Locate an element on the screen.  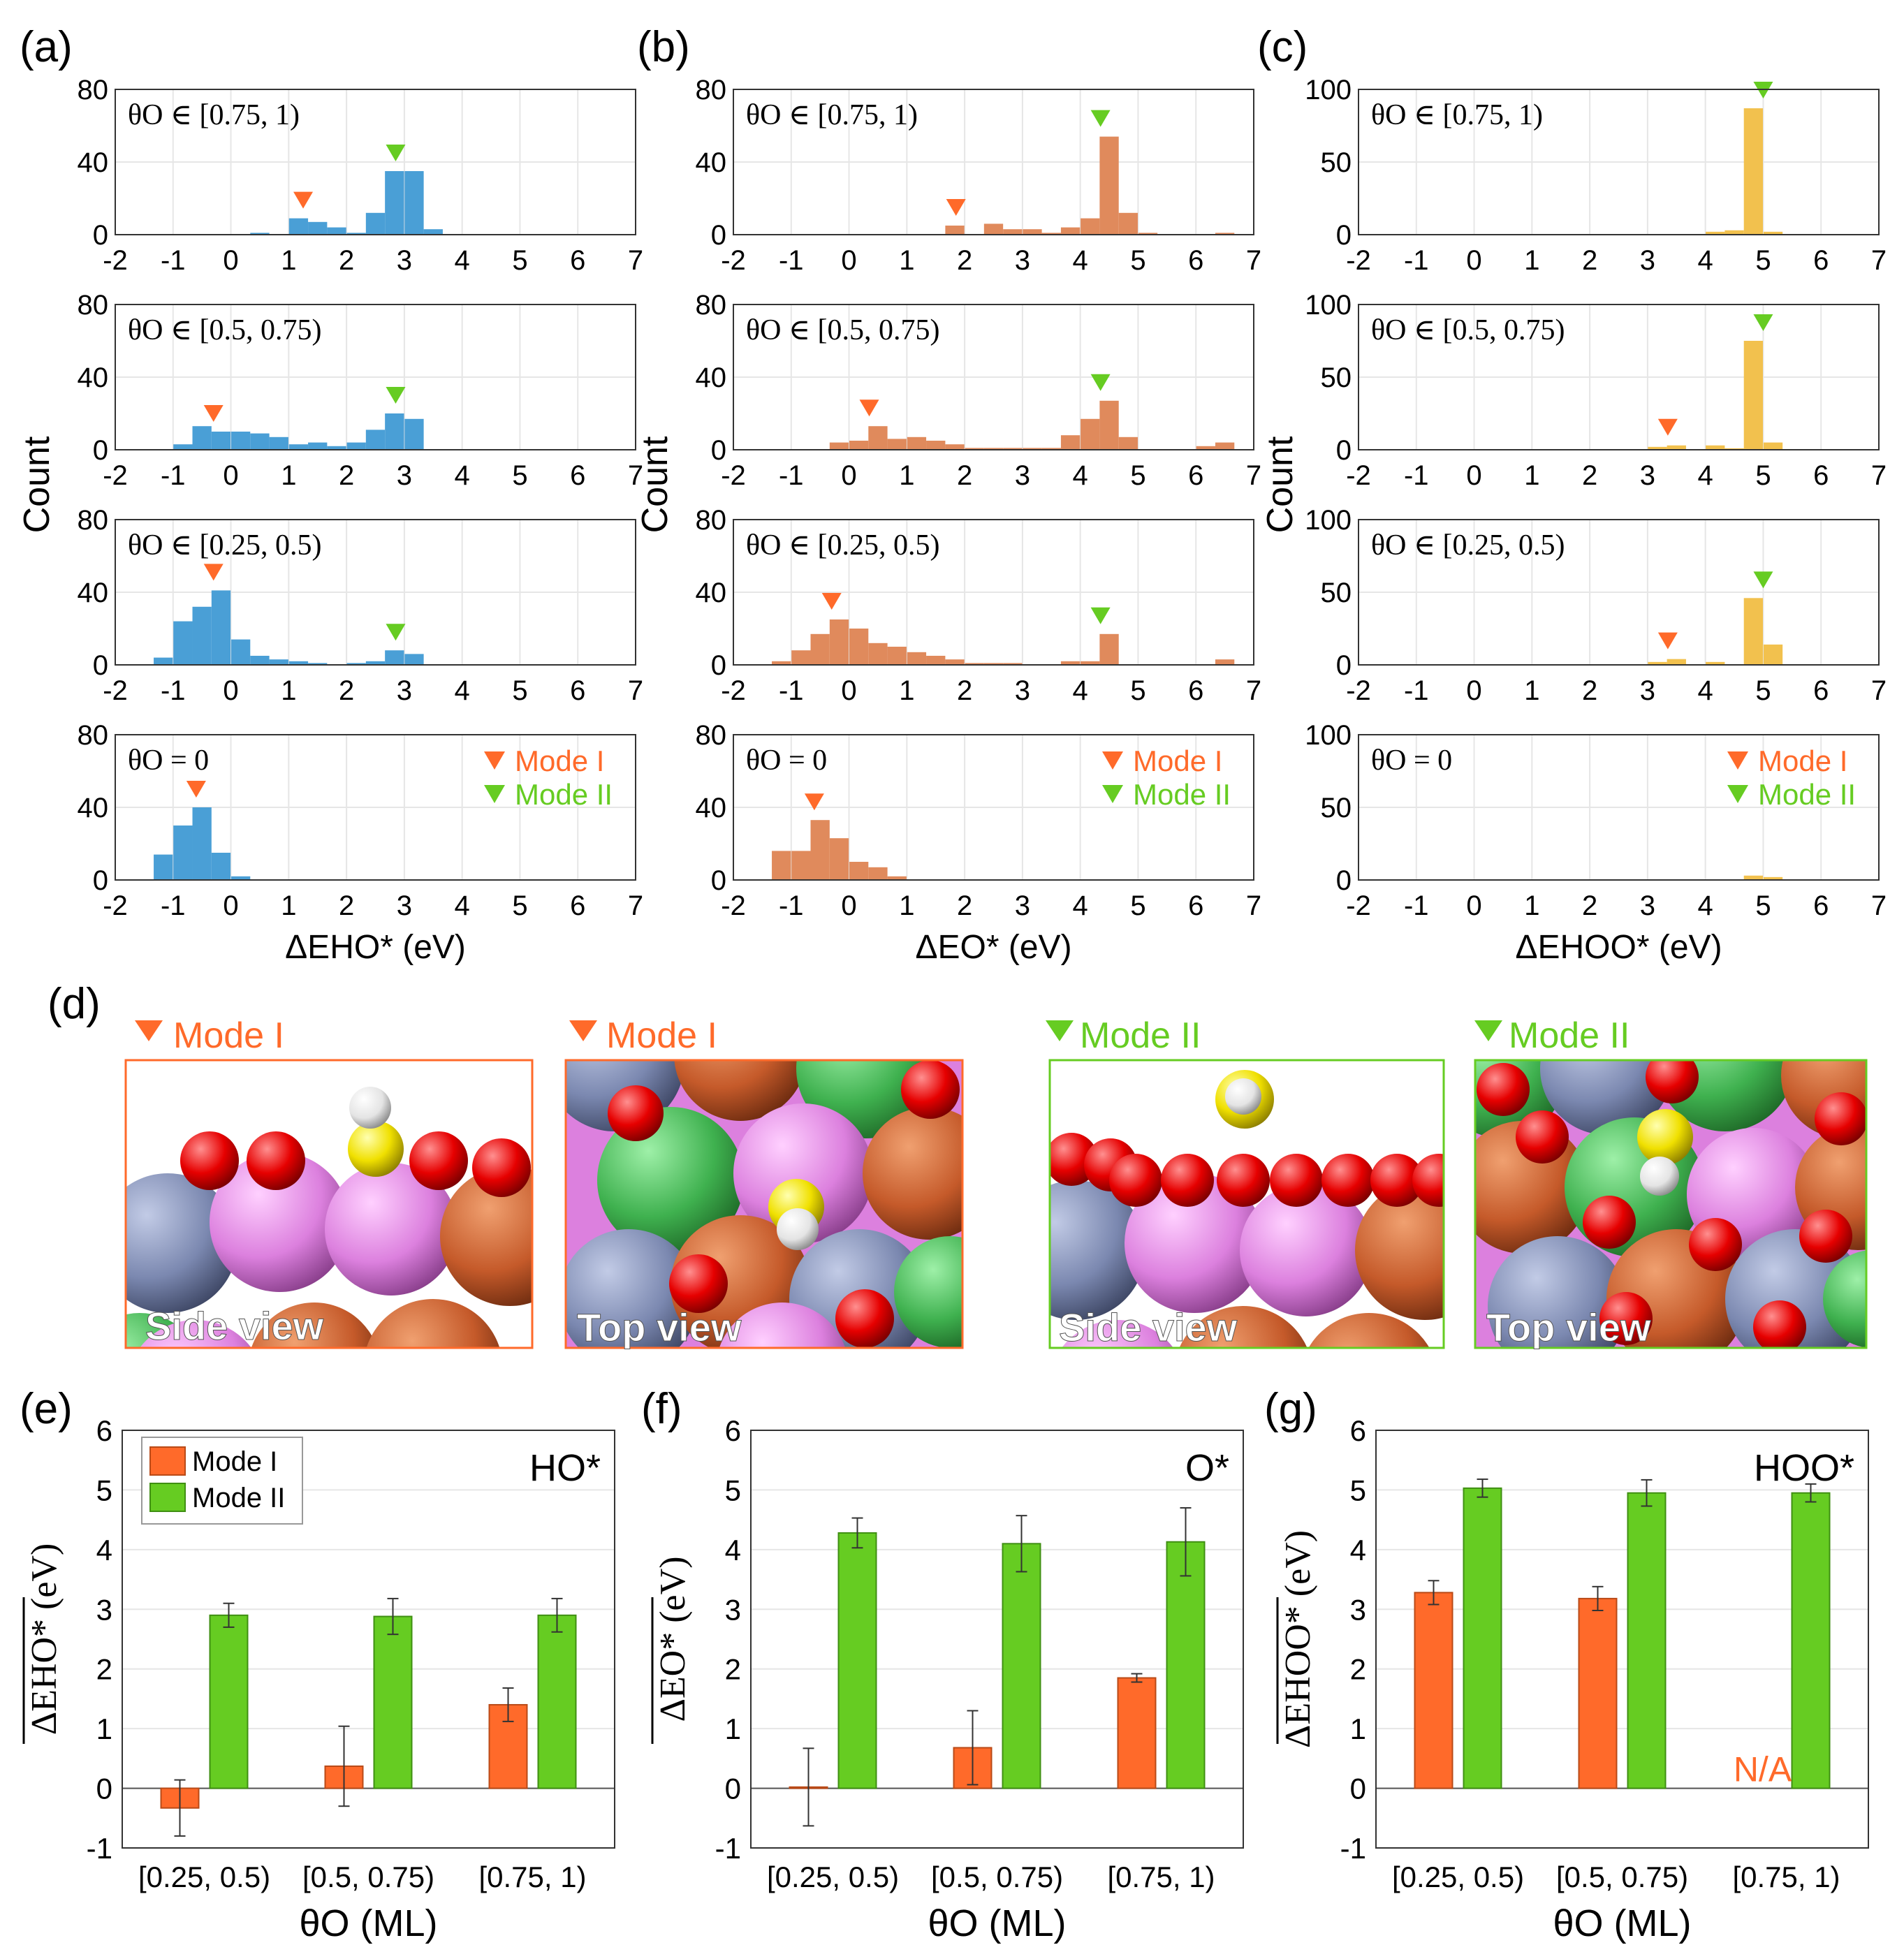
y-tick-label: 2 is located at coordinates (733, 1669).